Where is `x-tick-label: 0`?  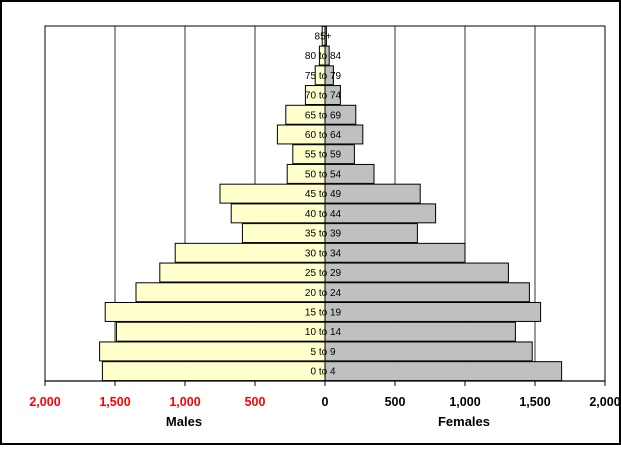
x-tick-label: 0 is located at coordinates (325, 402).